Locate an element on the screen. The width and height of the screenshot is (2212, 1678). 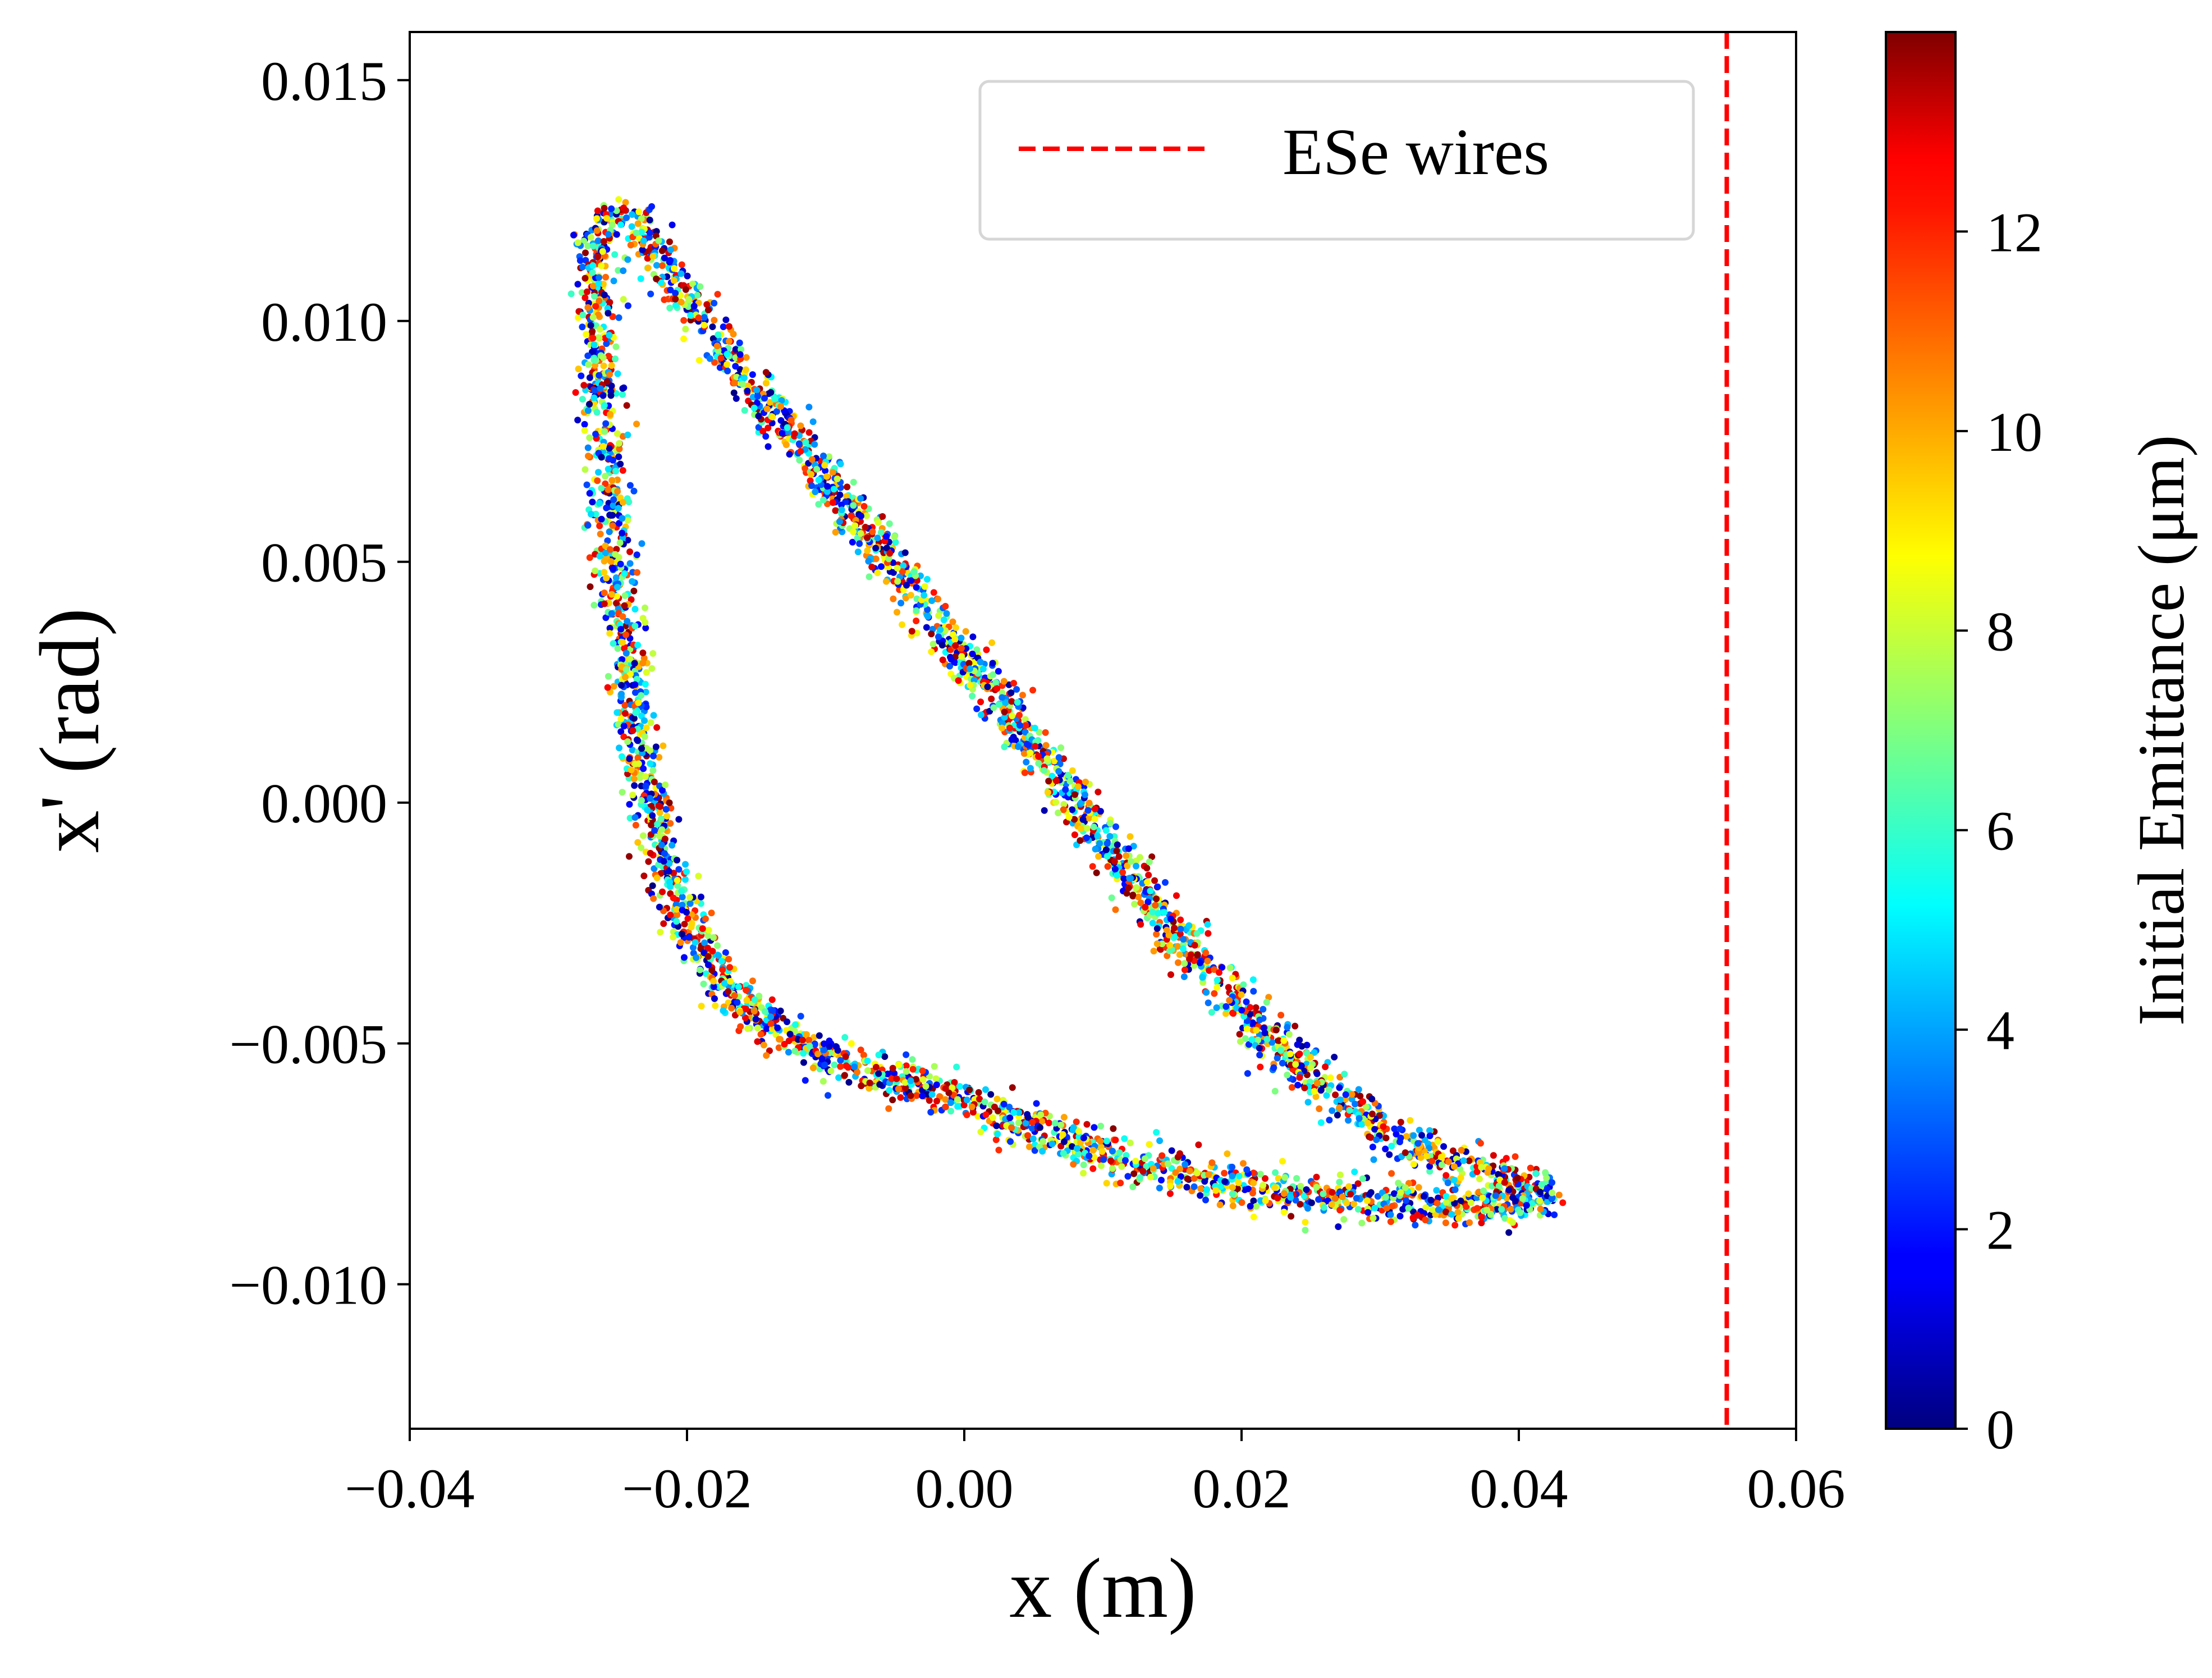
colorbar-tick-label: 6 is located at coordinates (2000, 831).